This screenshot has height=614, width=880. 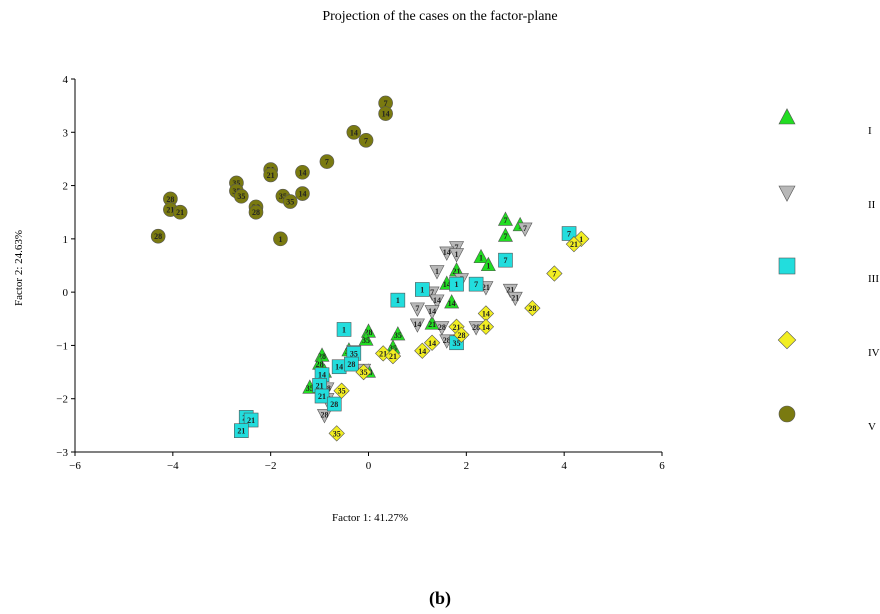 I want to click on x-tick-label: 6, so click(x=662, y=466).